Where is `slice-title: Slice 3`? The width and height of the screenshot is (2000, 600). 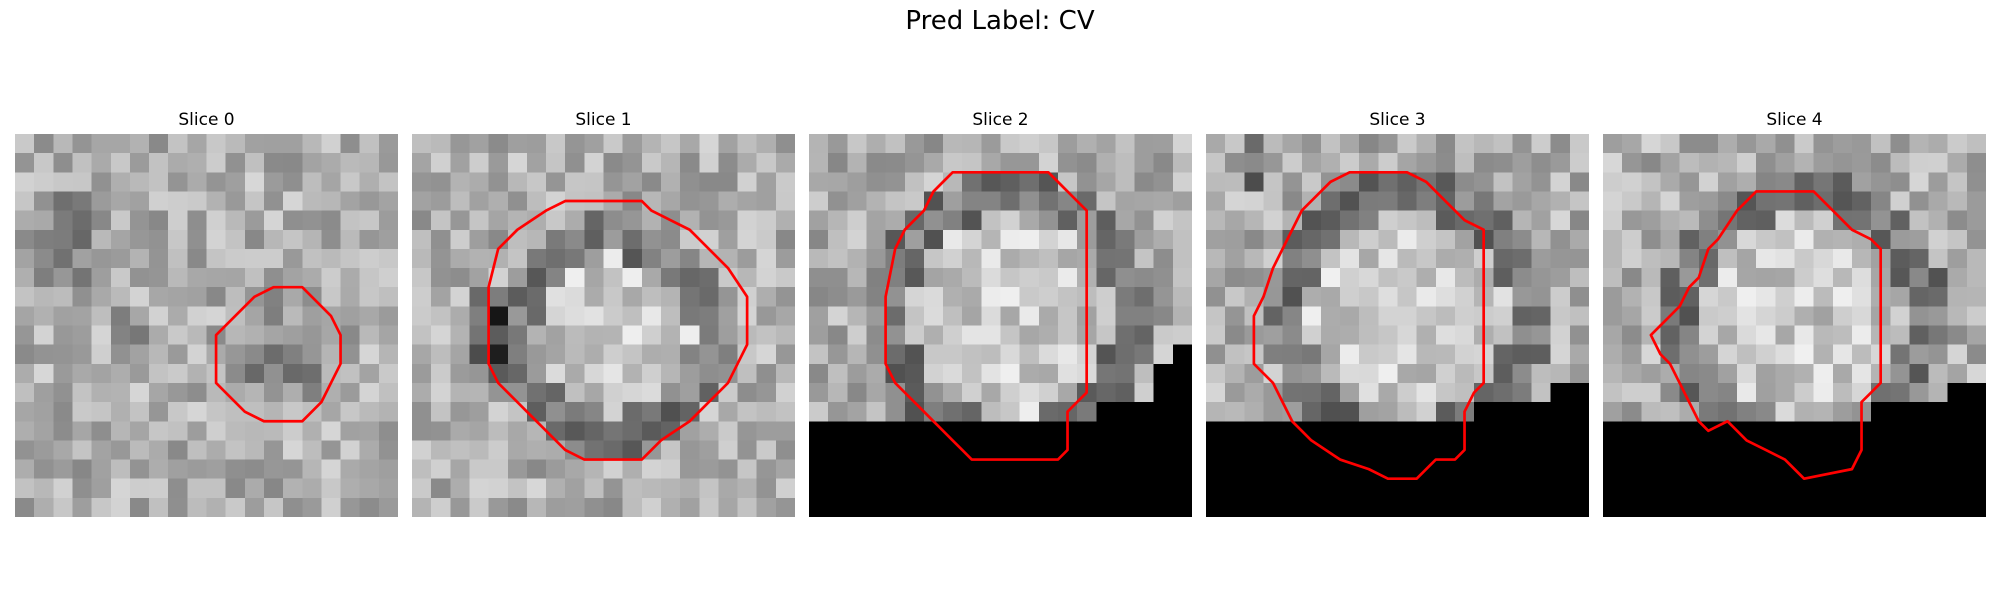 slice-title: Slice 3 is located at coordinates (1397, 120).